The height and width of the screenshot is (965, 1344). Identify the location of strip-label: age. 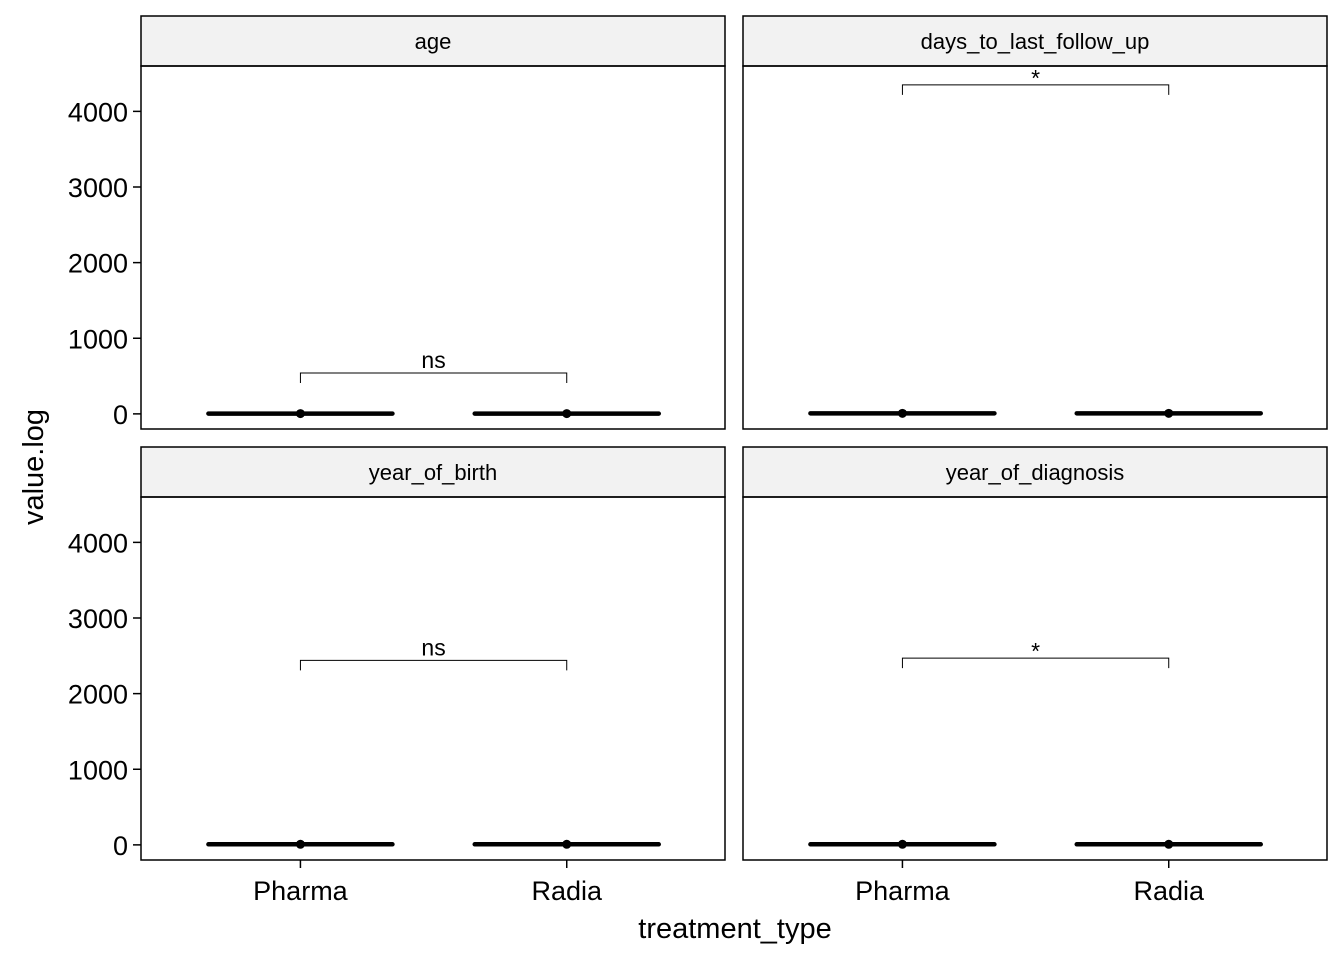
(433, 41).